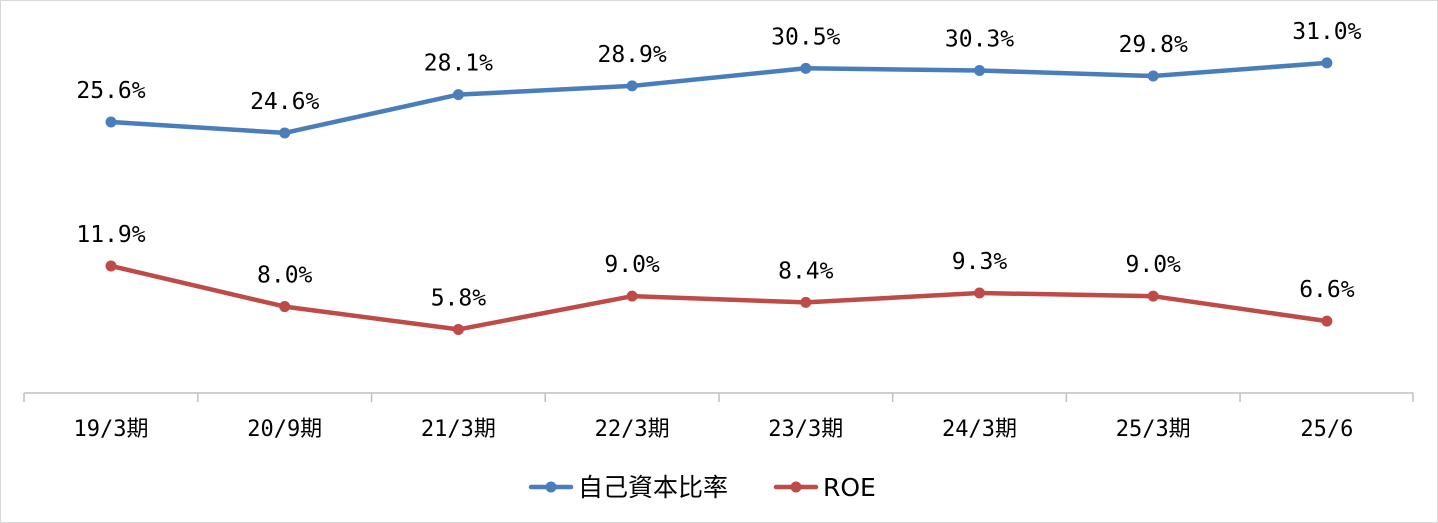  Describe the element at coordinates (1153, 45) in the screenshot. I see `data-label: 29.8%` at that location.